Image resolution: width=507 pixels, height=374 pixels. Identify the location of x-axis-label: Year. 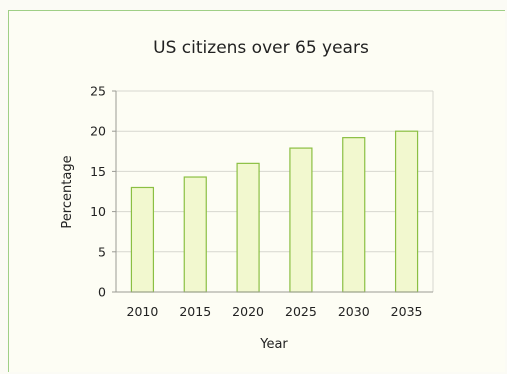
(273, 344).